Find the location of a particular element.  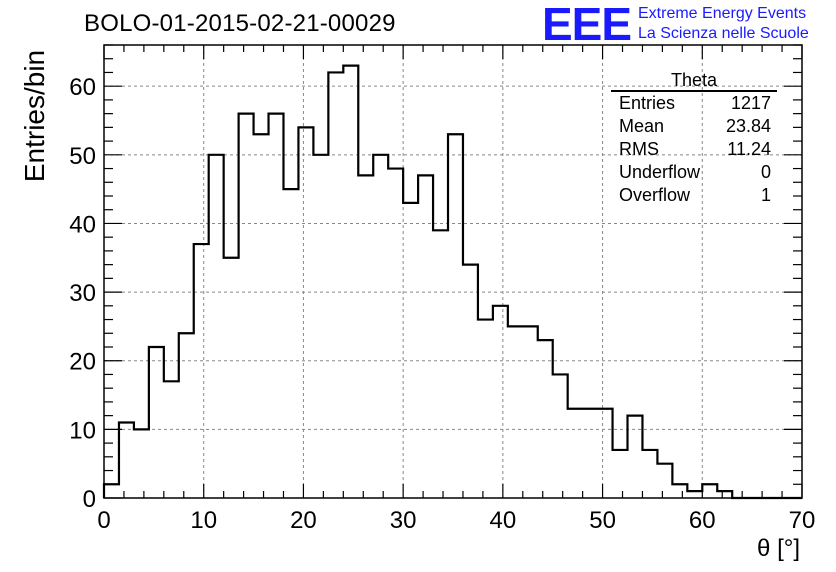

stats-row: Overflow 1 is located at coordinates (694, 195).